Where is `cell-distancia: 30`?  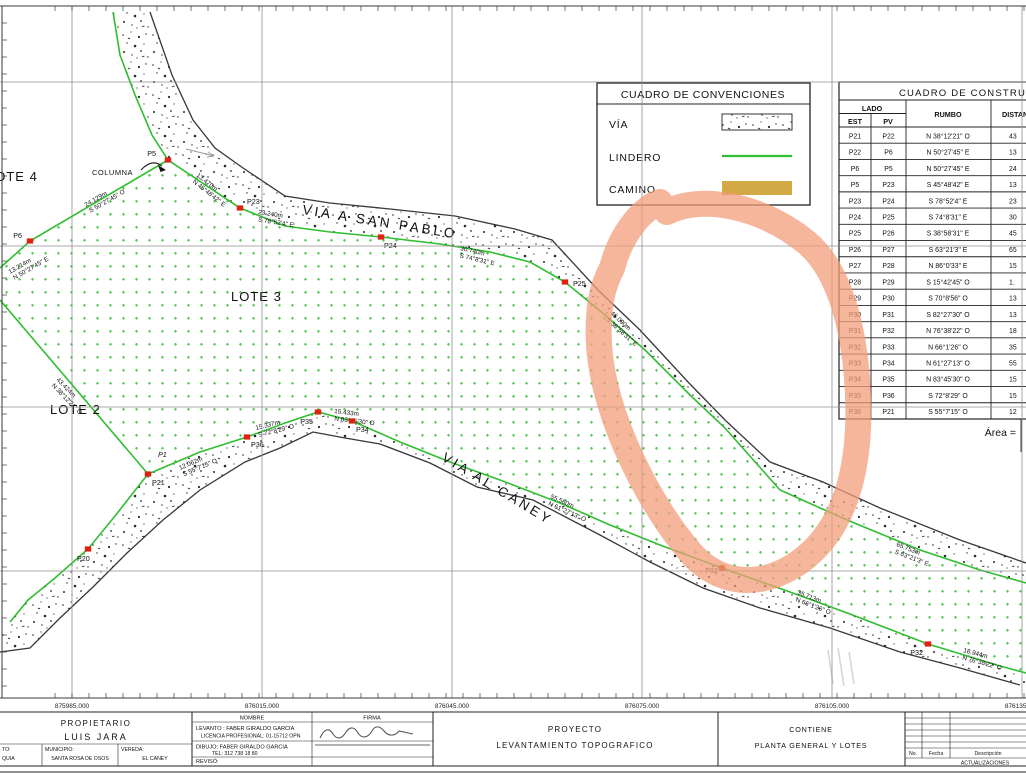
cell-distancia: 30 is located at coordinates (1013, 218).